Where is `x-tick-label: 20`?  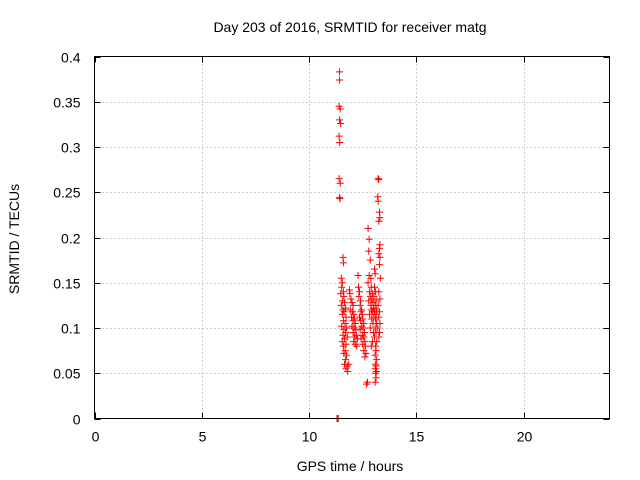
x-tick-label: 20 is located at coordinates (525, 437).